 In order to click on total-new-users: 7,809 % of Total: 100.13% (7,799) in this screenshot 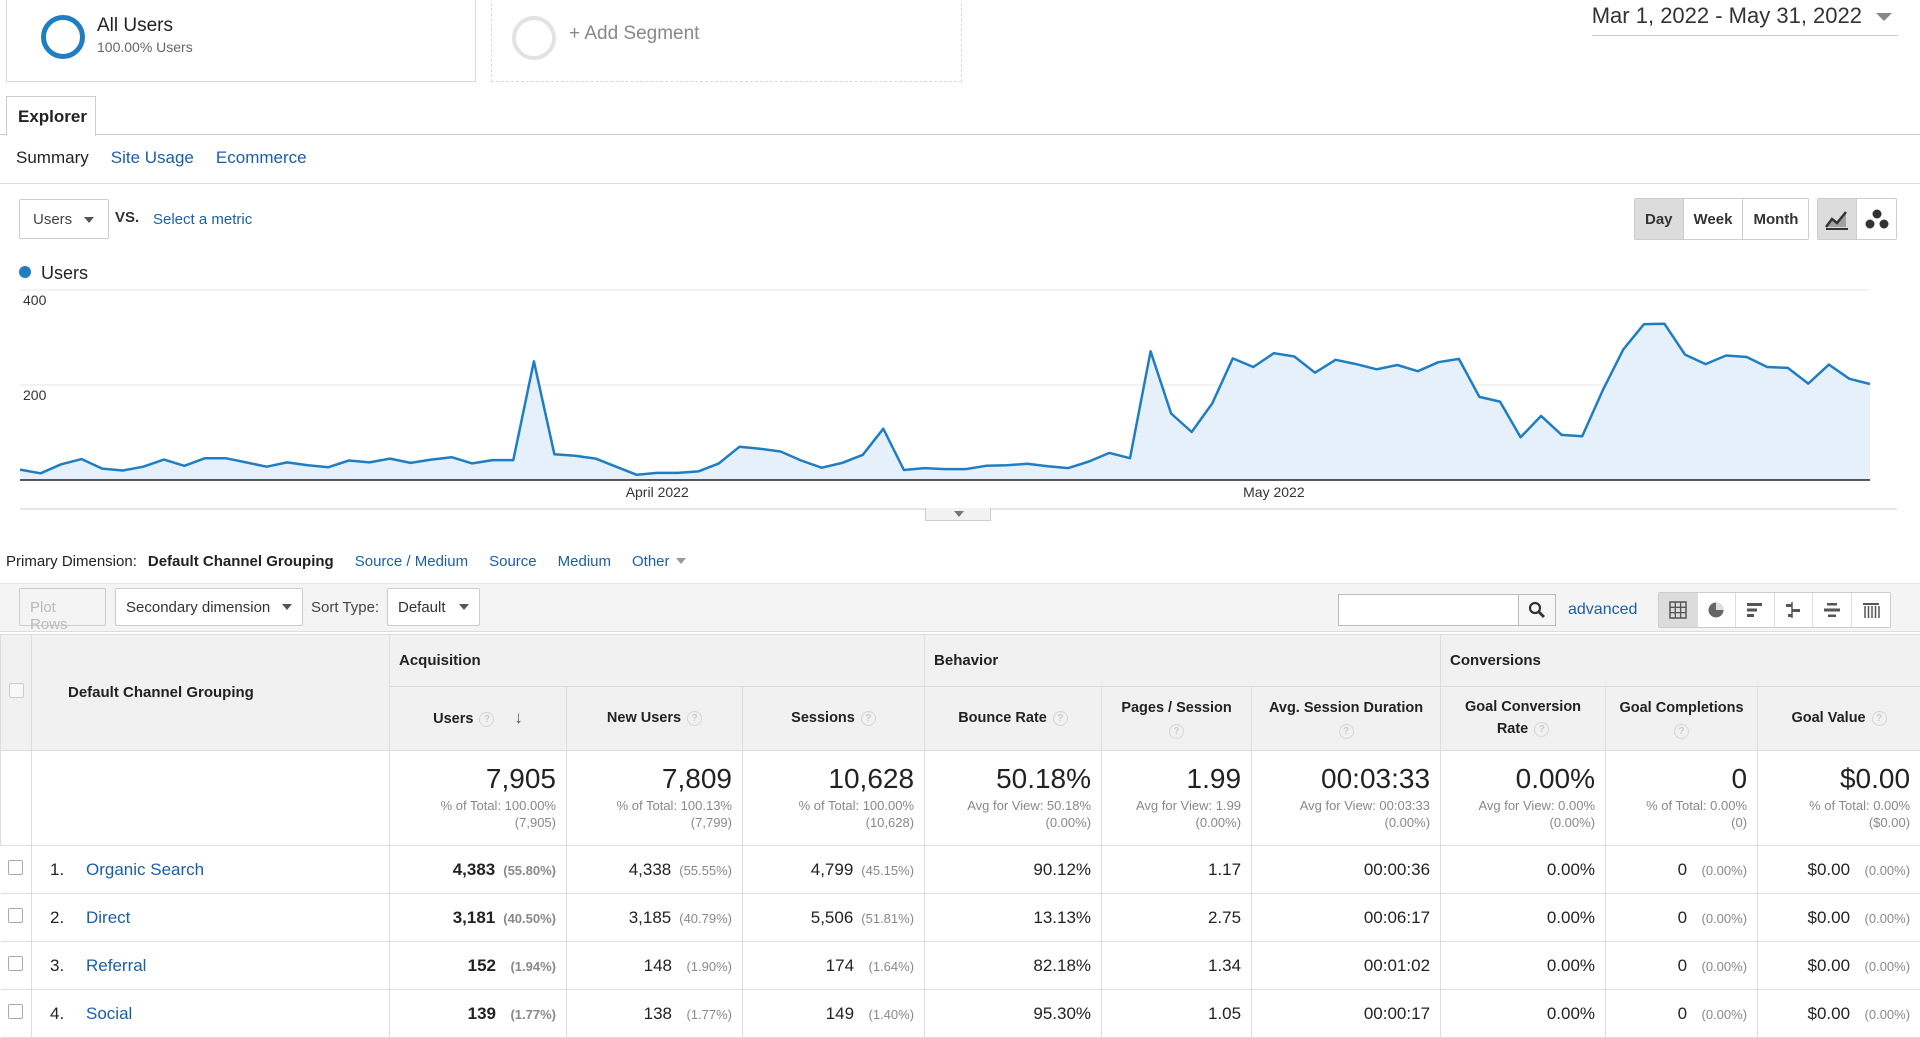, I will do `click(654, 798)`.